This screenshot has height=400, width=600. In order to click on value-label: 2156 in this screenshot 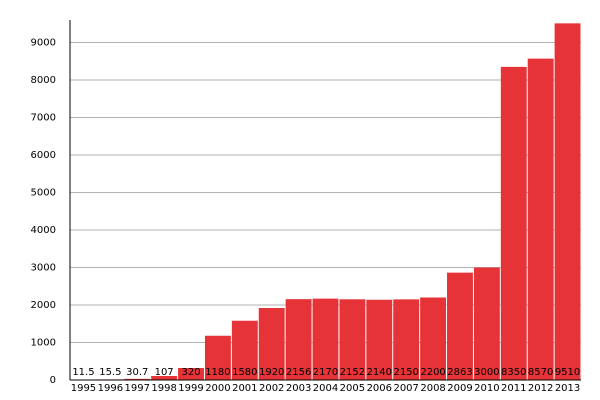, I will do `click(298, 372)`.